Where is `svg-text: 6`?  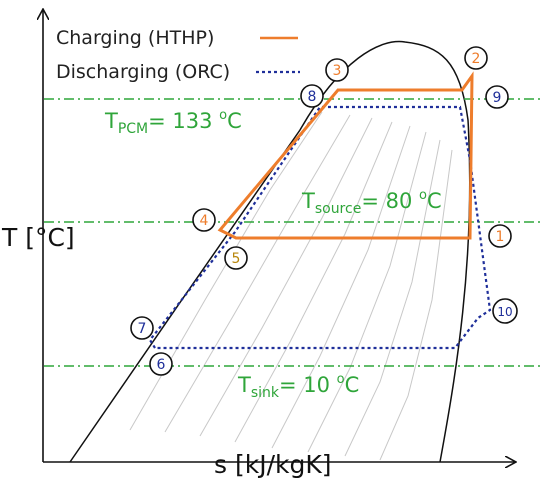
svg-text: 6 is located at coordinates (161, 365).